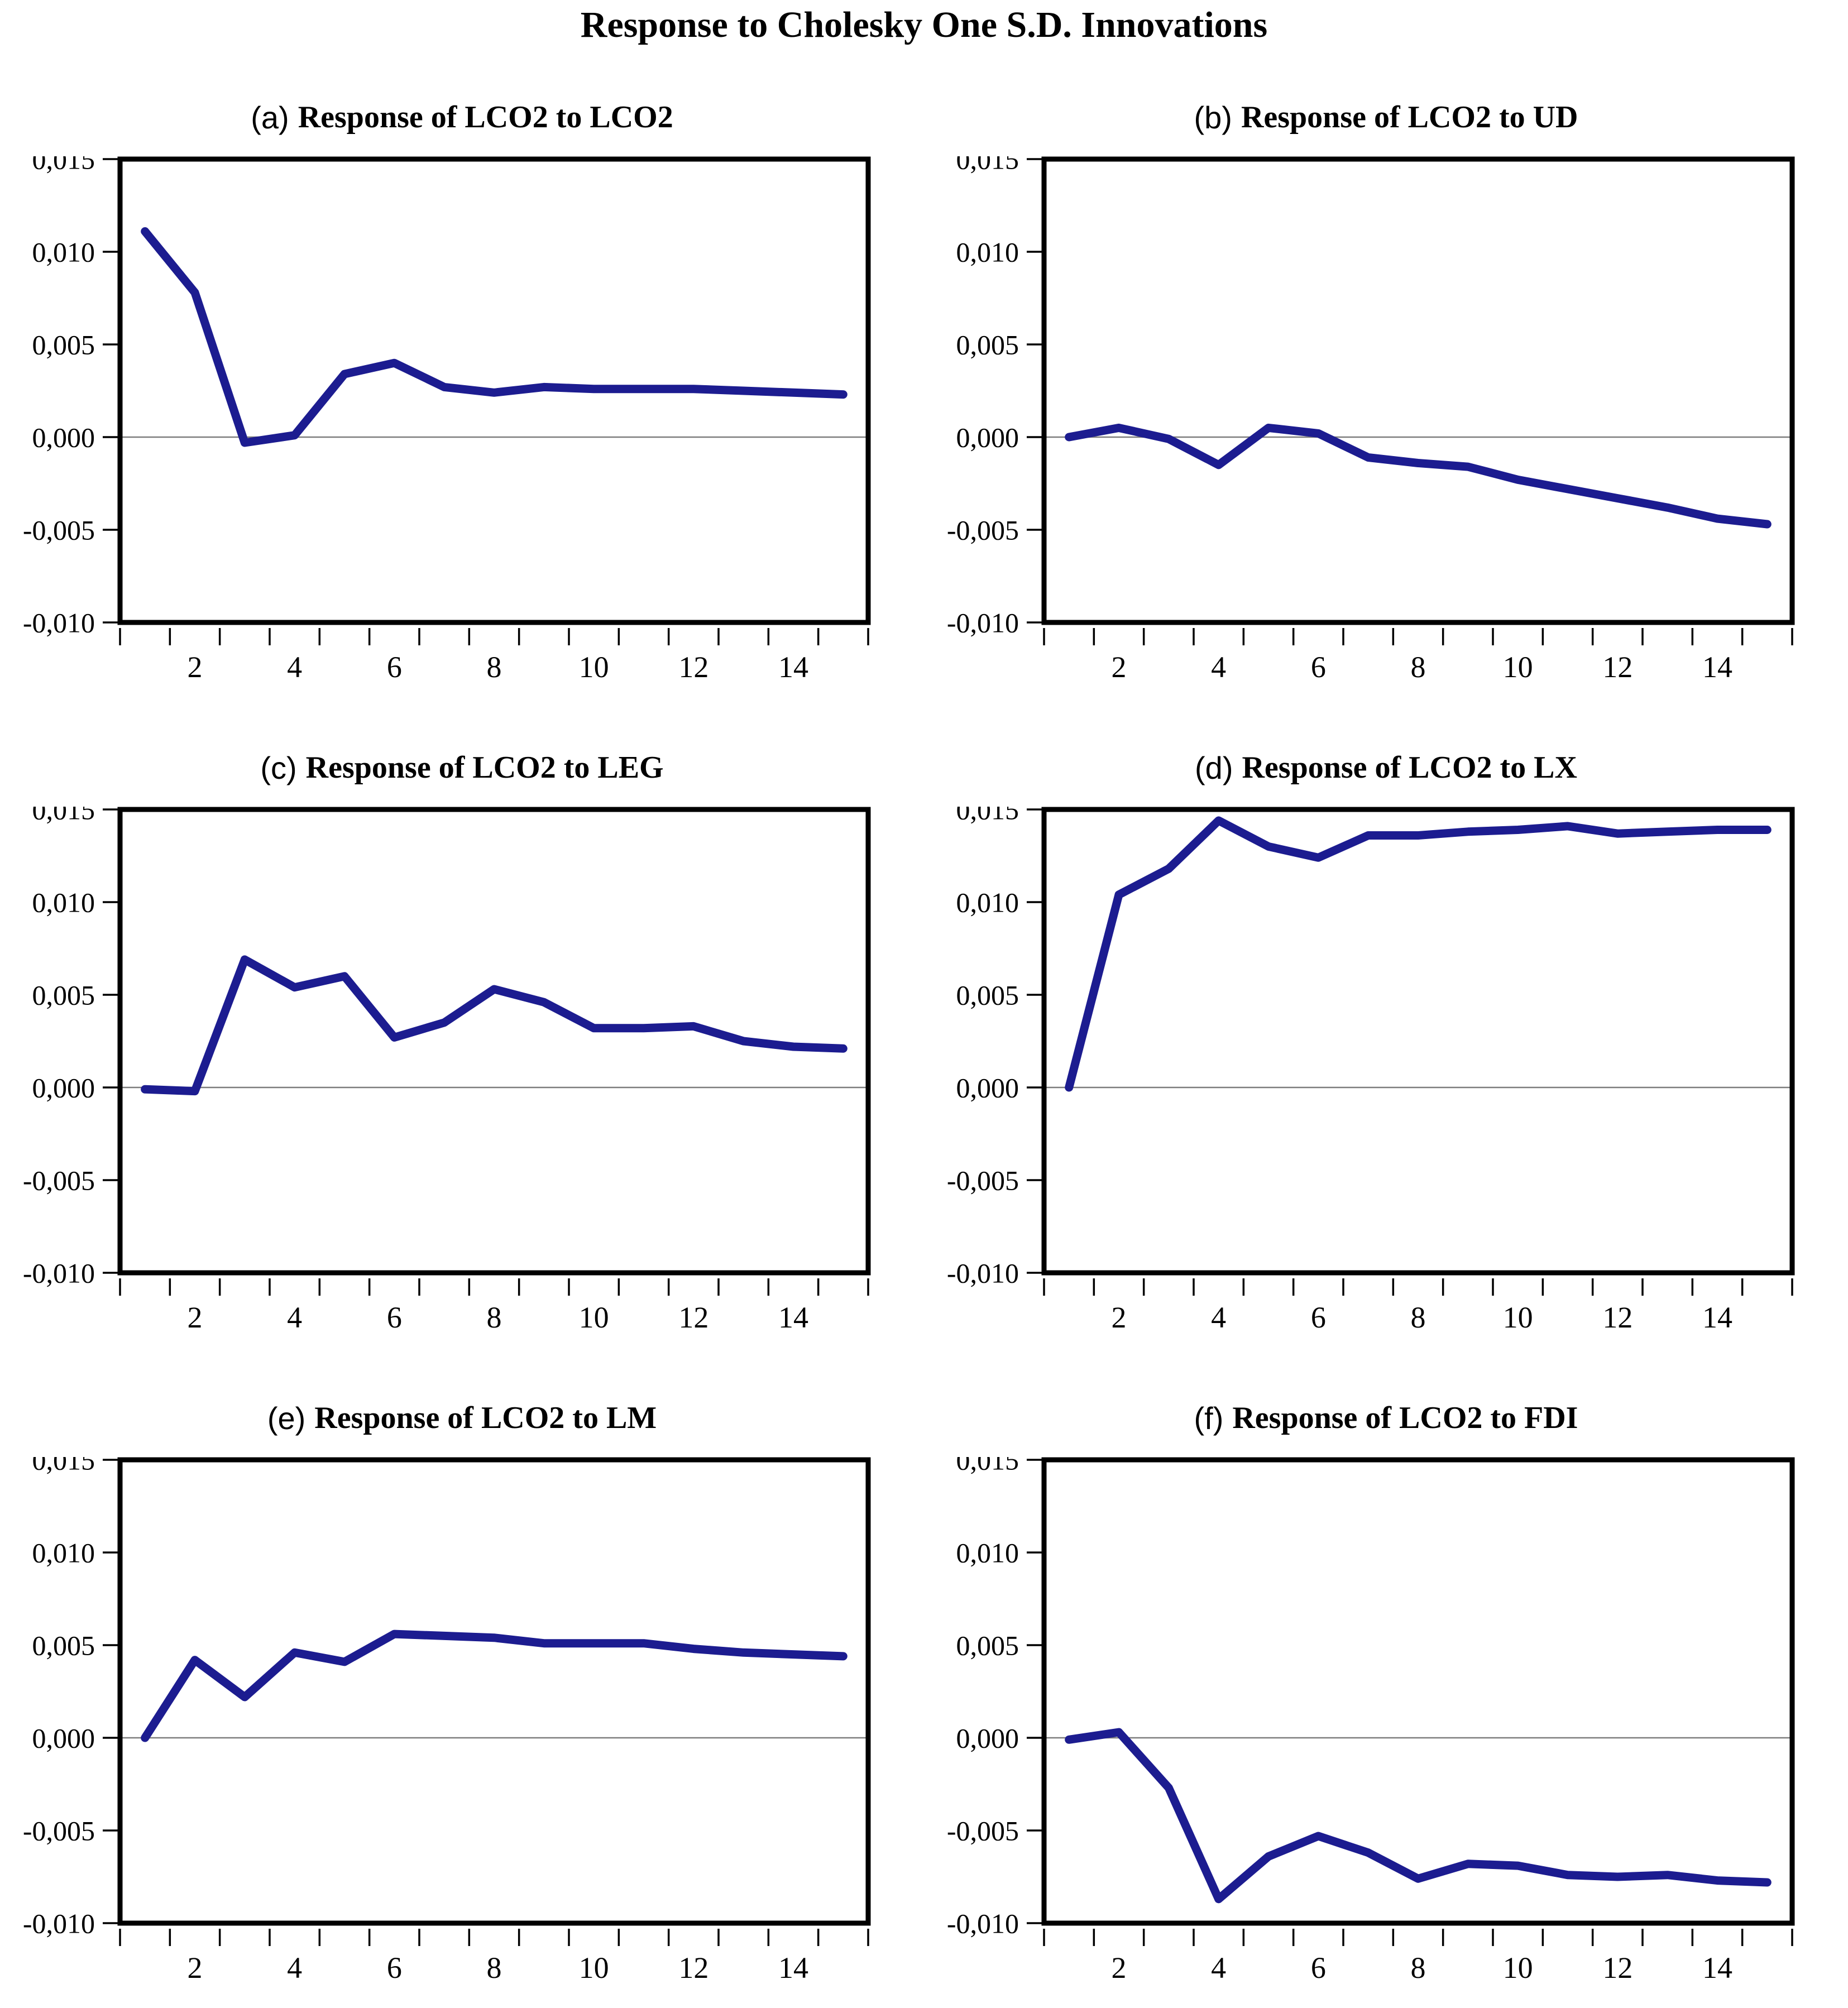  What do you see at coordinates (485, 118) in the screenshot?
I see `panel-a-title: Response of LCO2 to LCO2` at bounding box center [485, 118].